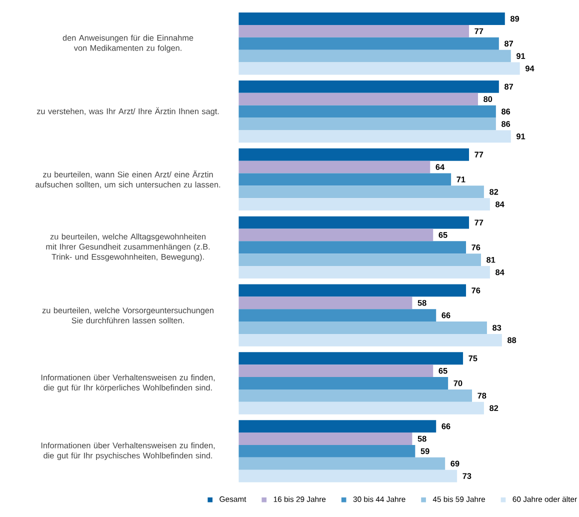 This screenshot has height=517, width=579. I want to click on y-tick-label: zu beurteilen, welche Alltagsgewohnheiten mit Ihrer Gesundheit zusammenhängen (z.B. Trink- und Essgewohnheiten, Bewegung)., so click(128, 247).